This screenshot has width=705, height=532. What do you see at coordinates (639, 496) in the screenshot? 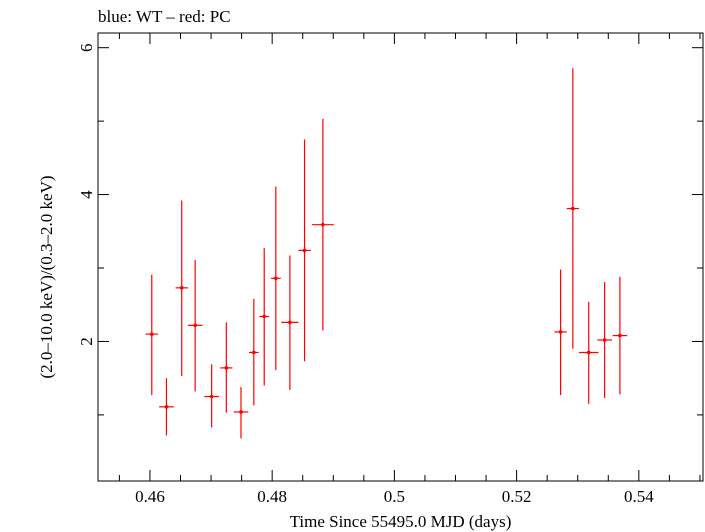
I see `x-tick-label: 0.54` at bounding box center [639, 496].